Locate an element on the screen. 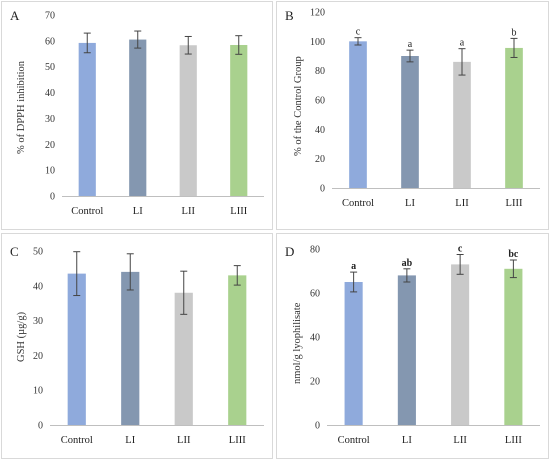  significance-letter: bc is located at coordinates (513, 254).